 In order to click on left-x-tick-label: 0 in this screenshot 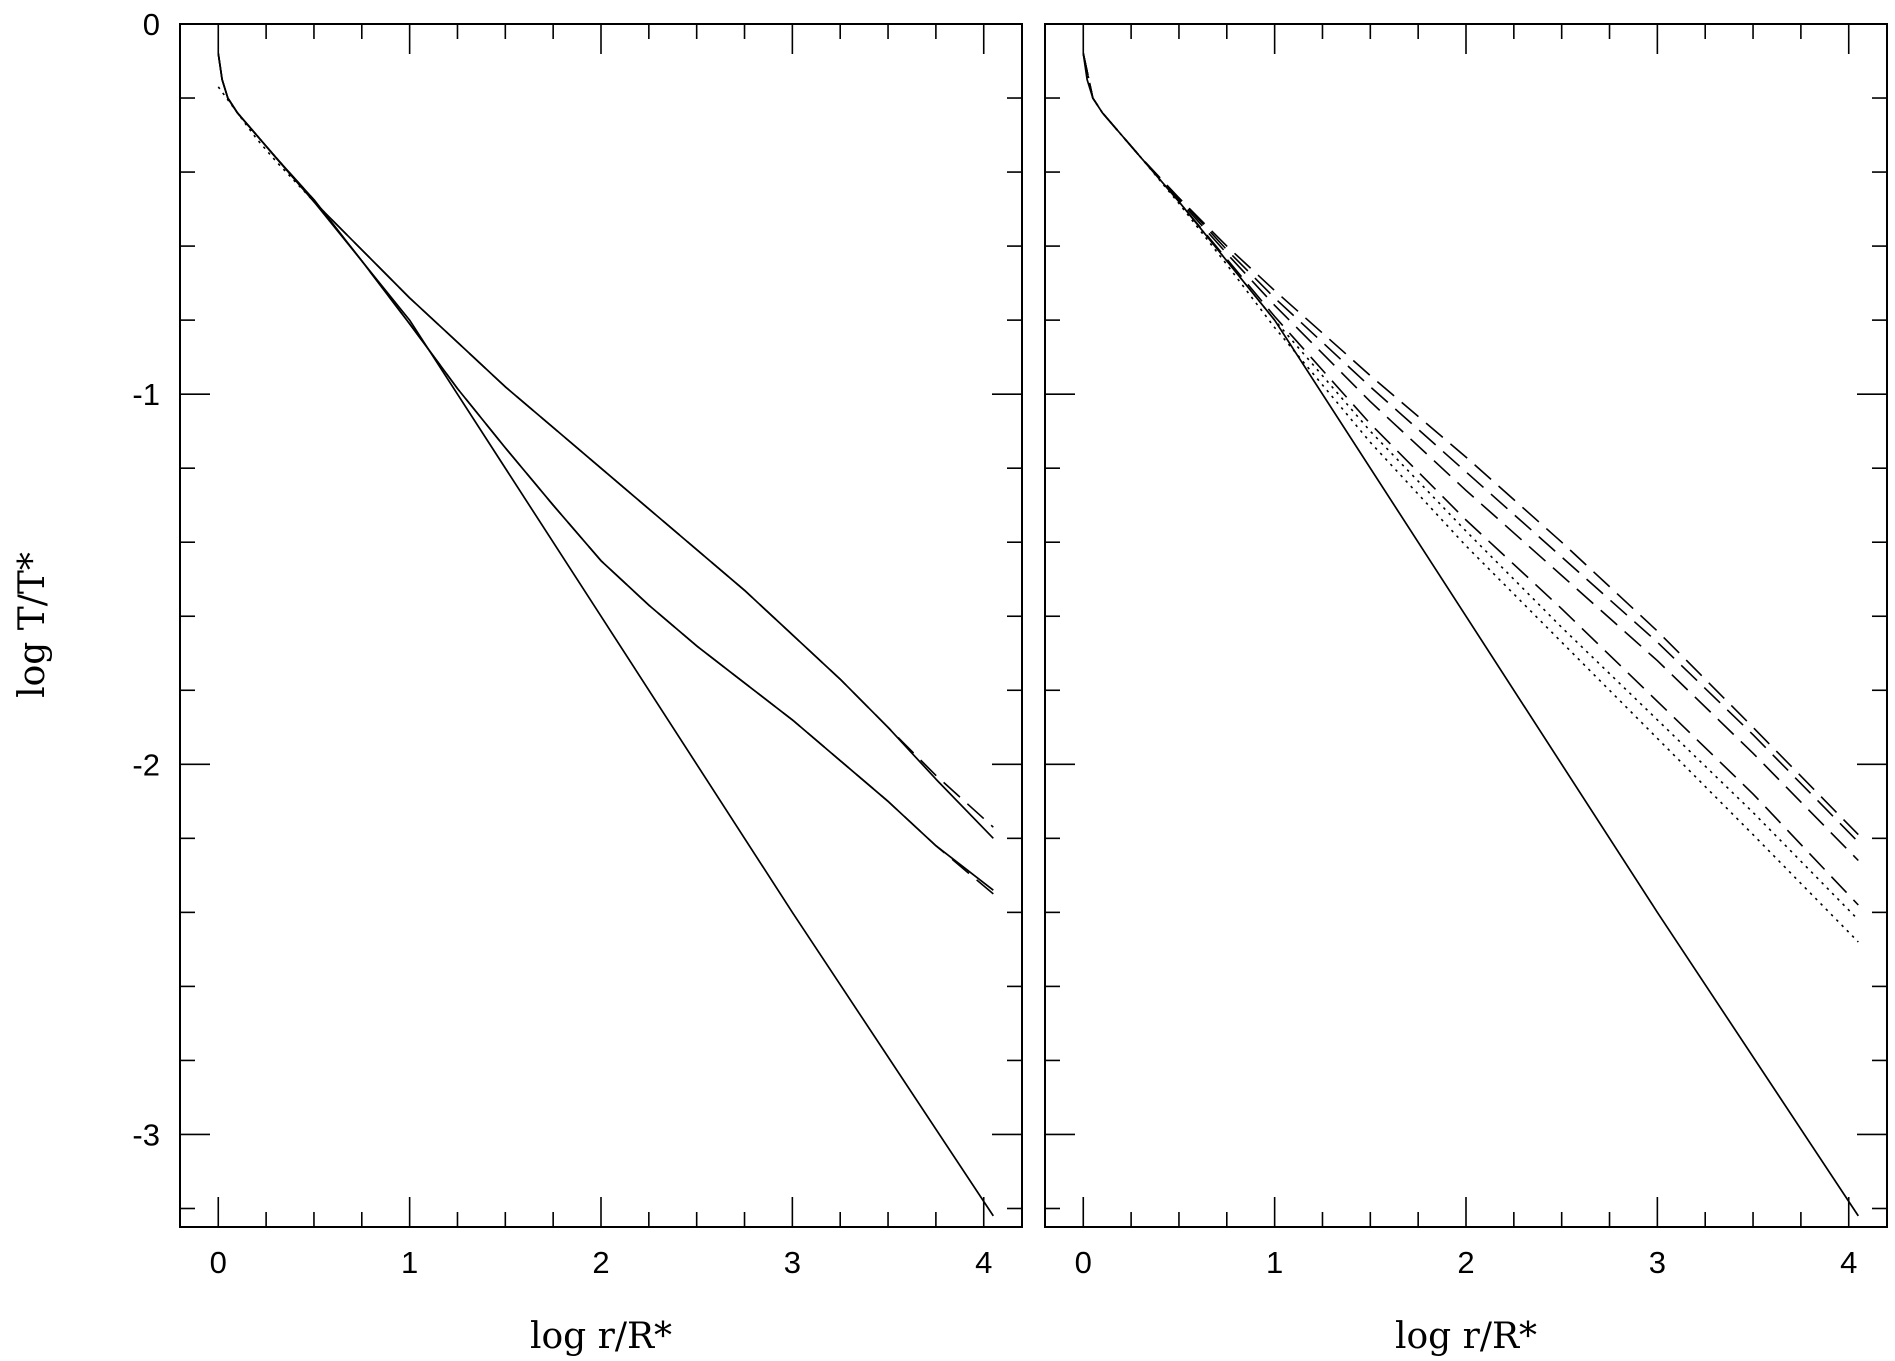, I will do `click(218, 1262)`.